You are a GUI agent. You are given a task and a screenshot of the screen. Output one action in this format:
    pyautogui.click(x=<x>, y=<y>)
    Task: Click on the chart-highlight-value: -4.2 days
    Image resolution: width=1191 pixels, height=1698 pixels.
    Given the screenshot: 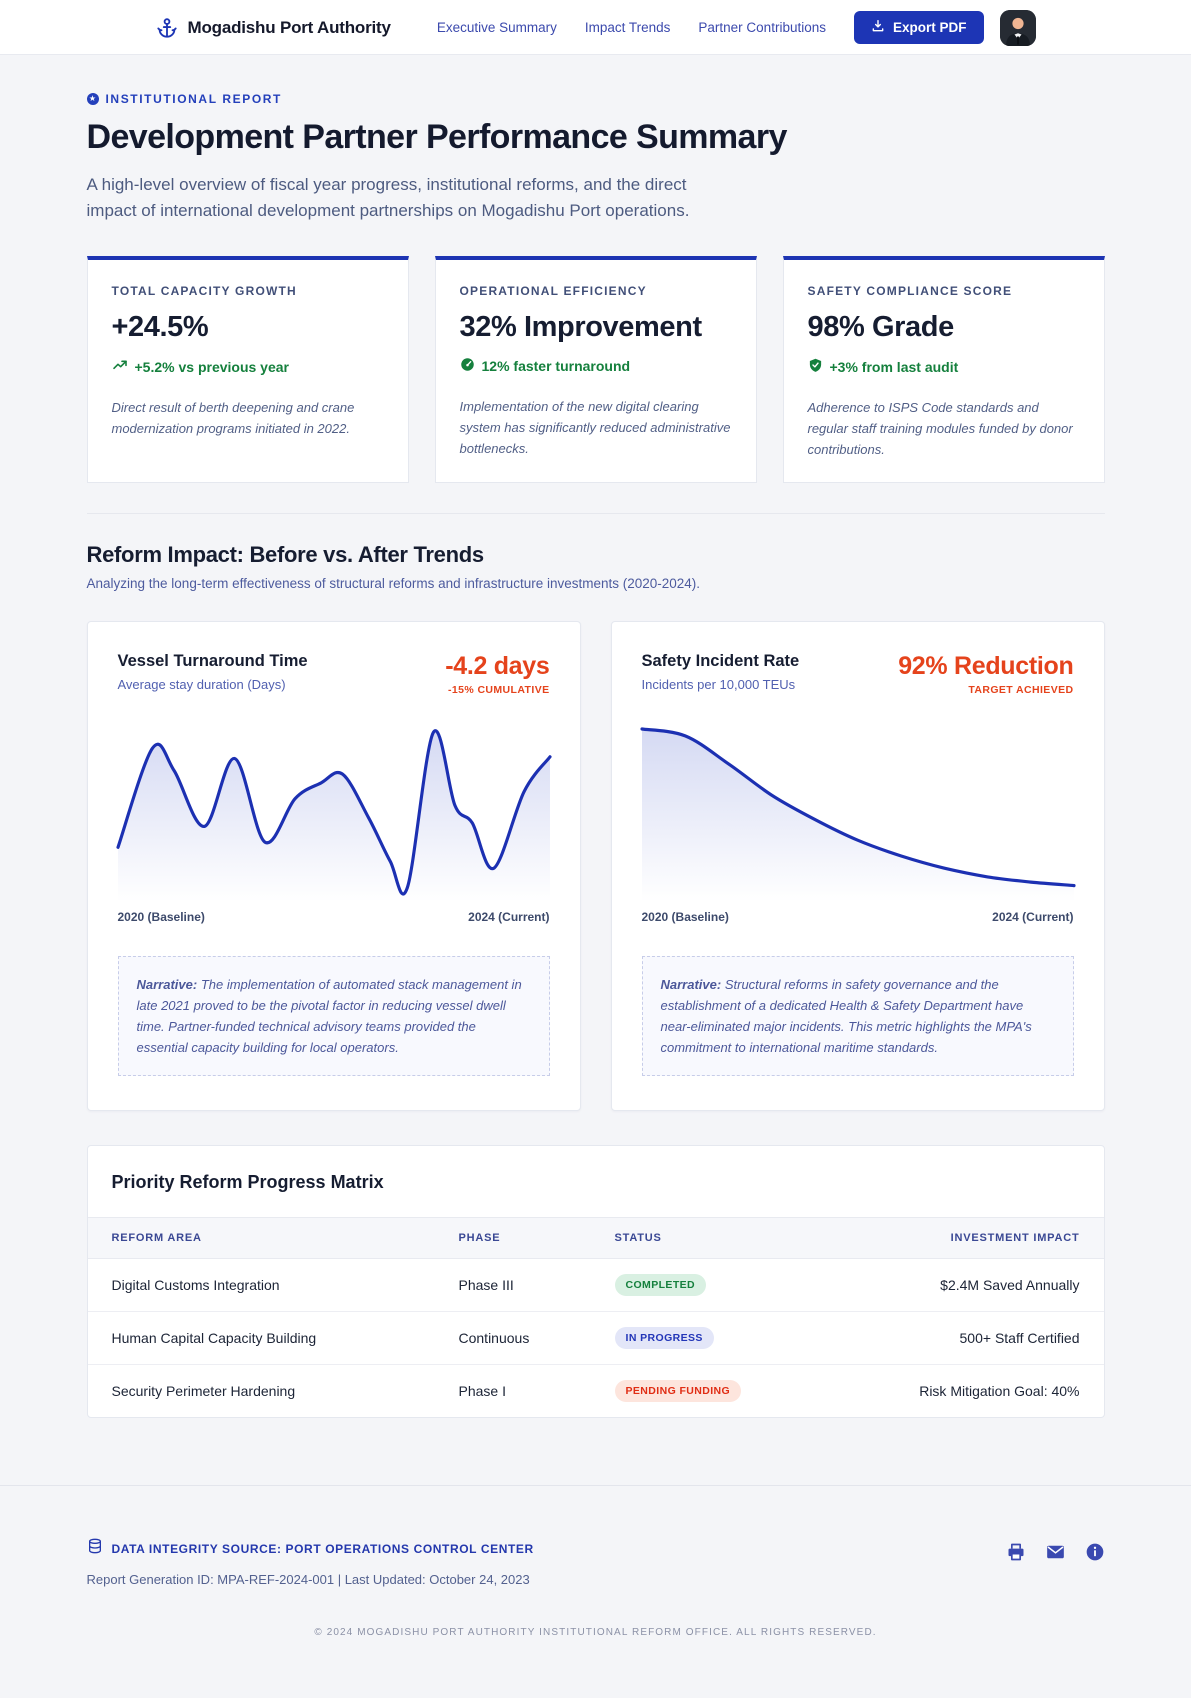 What is the action you would take?
    pyautogui.click(x=497, y=666)
    